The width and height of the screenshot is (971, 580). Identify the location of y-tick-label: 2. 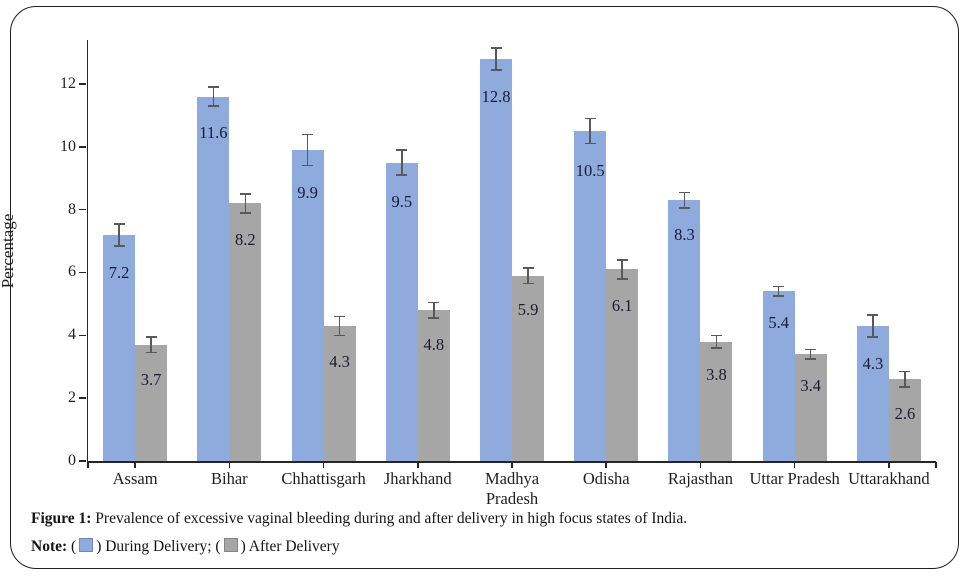
(72, 398).